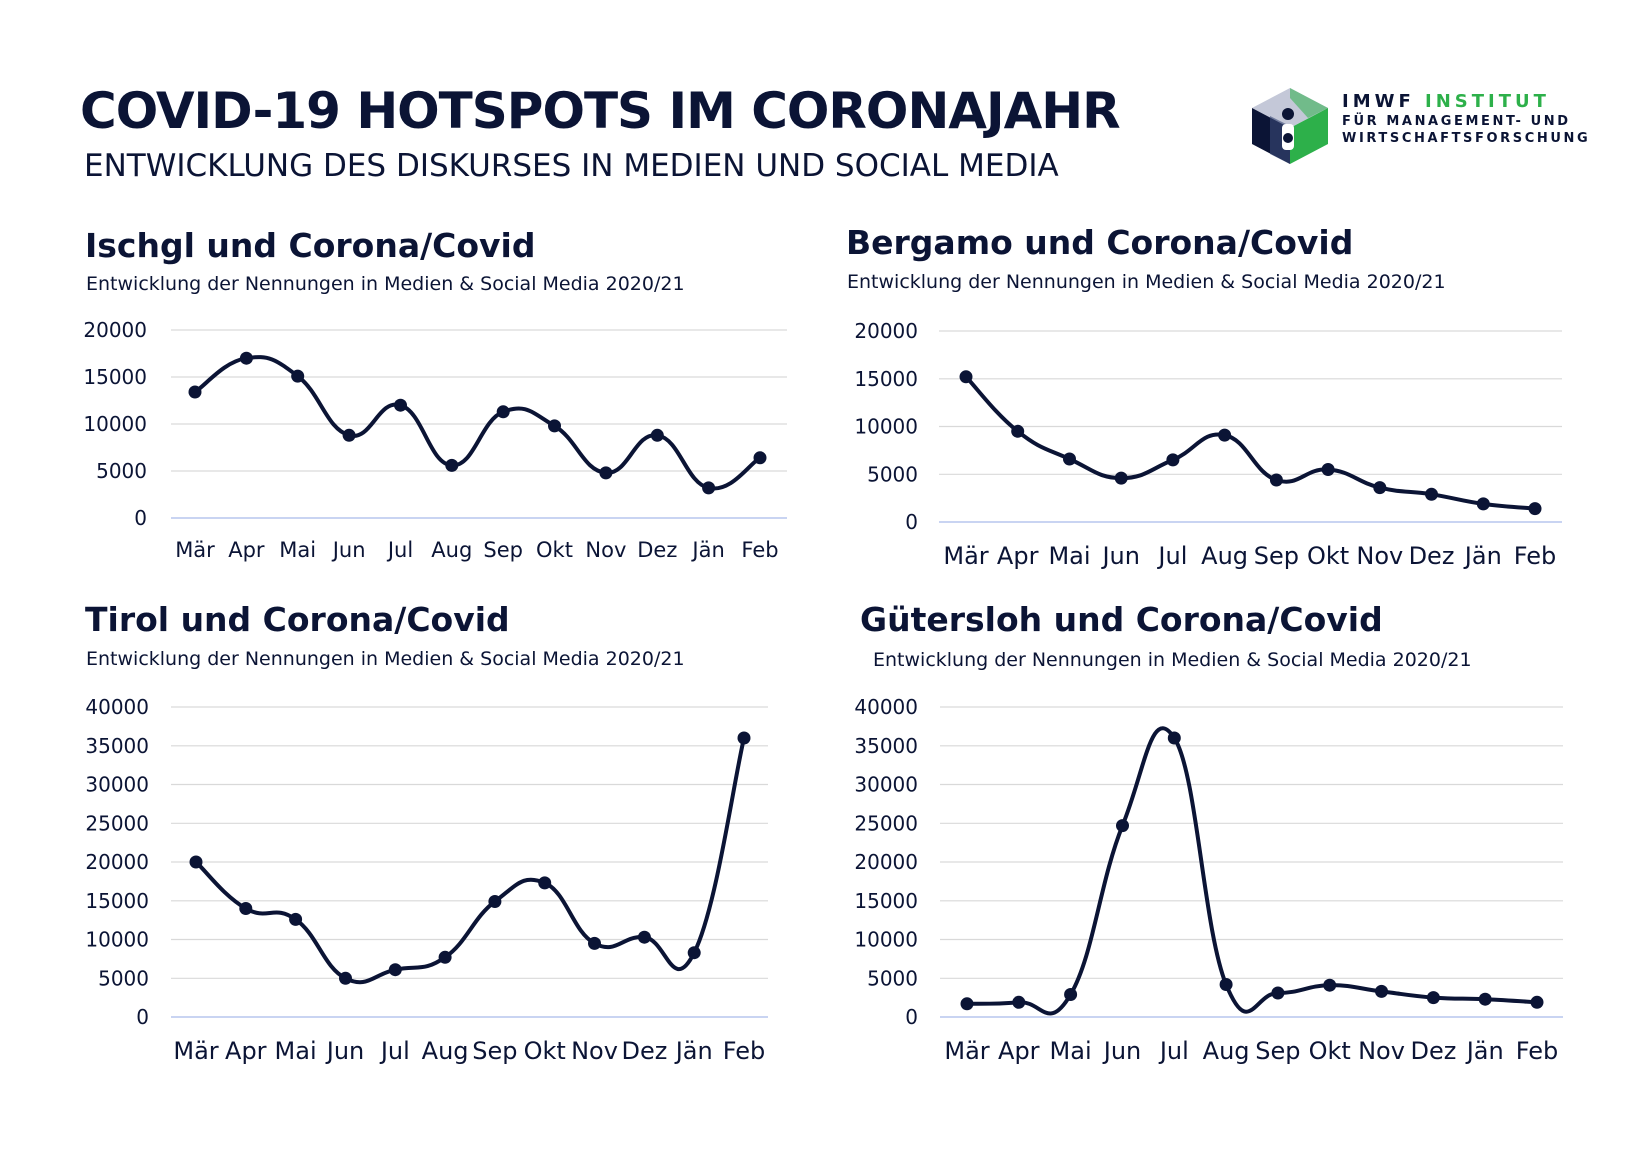 The height and width of the screenshot is (1152, 1639). I want to click on ischgl-x-tick-label: Jän, so click(707, 550).